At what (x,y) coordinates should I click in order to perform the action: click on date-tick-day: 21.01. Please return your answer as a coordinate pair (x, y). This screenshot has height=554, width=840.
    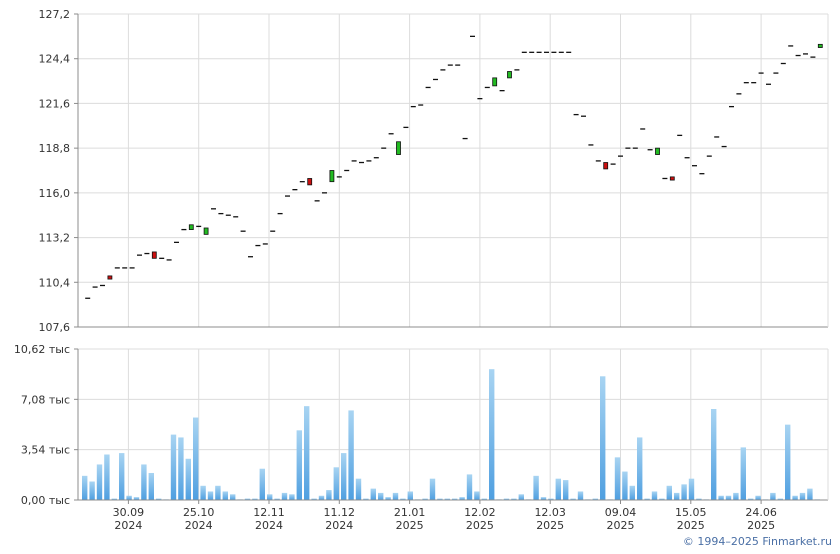
    Looking at the image, I should click on (410, 512).